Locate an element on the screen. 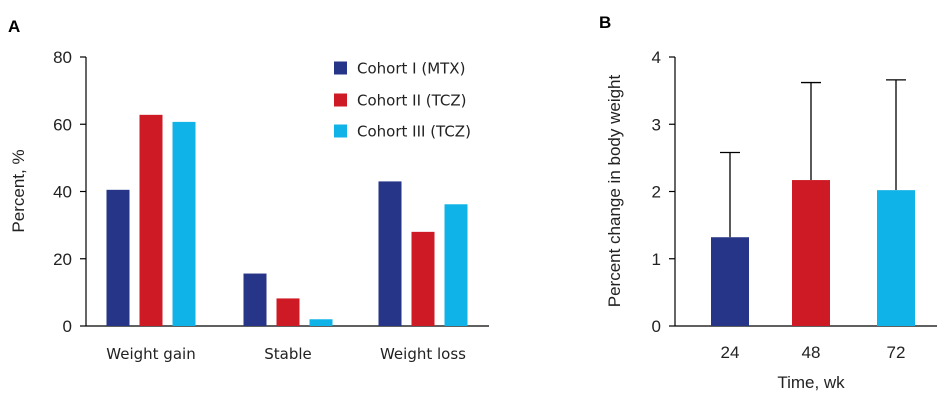 This screenshot has width=947, height=395. panel-a-category-label: Stable is located at coordinates (288, 354).